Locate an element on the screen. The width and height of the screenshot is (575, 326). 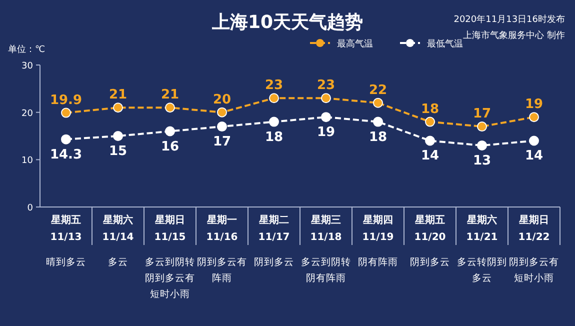
category-label: 星期四 11/19 阴有阵雨 is located at coordinates (378, 241).